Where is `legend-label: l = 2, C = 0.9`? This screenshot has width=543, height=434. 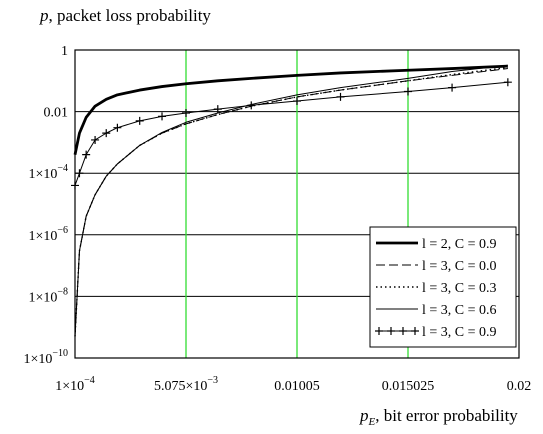 legend-label: l = 2, C = 0.9 is located at coordinates (459, 244).